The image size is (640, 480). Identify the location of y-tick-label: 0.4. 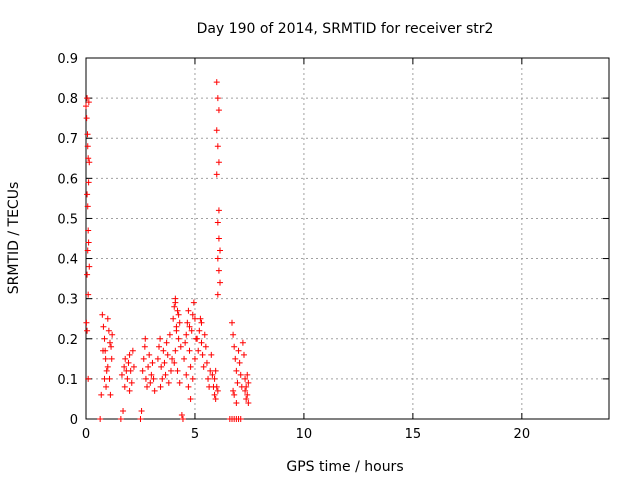
(67, 260).